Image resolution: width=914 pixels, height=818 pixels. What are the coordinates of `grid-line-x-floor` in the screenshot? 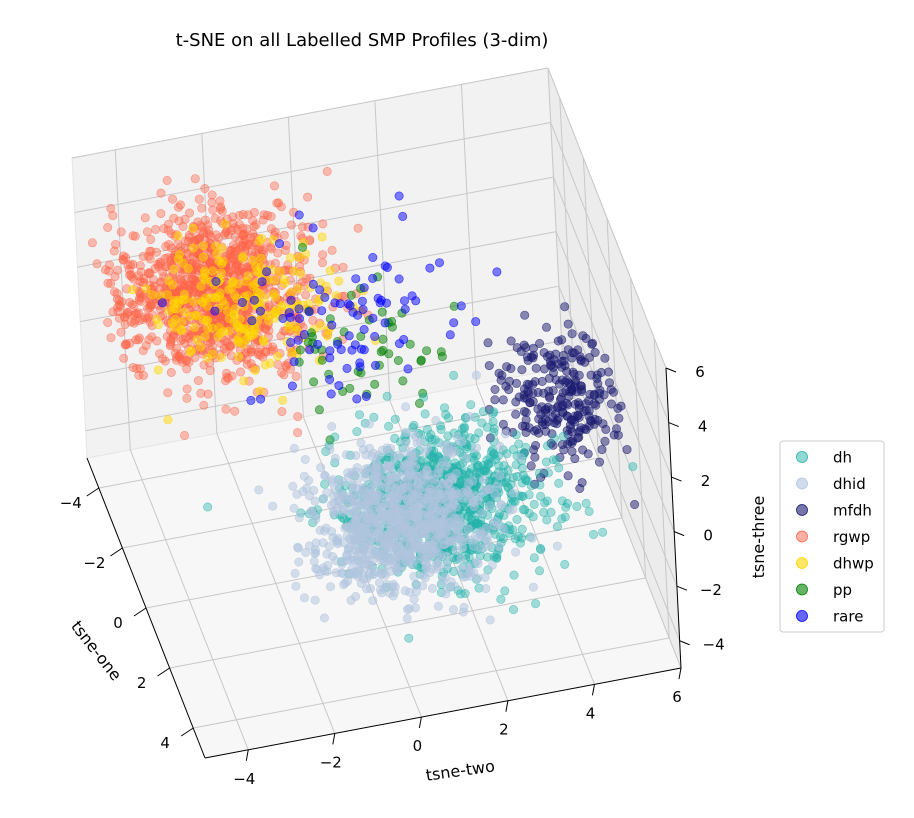 It's located at (336, 443).